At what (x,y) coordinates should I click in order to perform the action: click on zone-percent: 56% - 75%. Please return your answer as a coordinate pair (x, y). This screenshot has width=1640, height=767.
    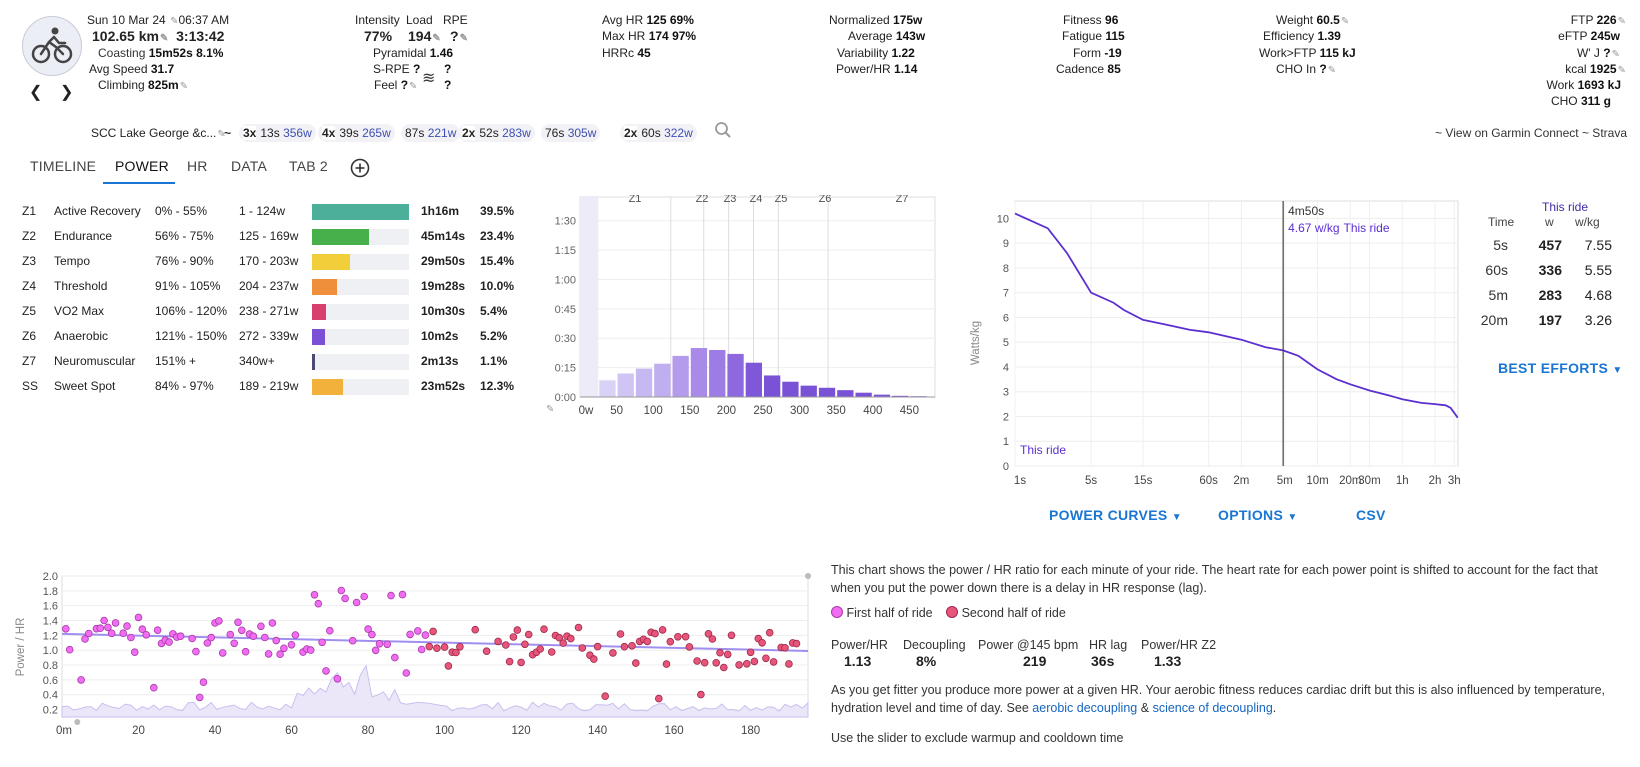
    Looking at the image, I should click on (184, 236).